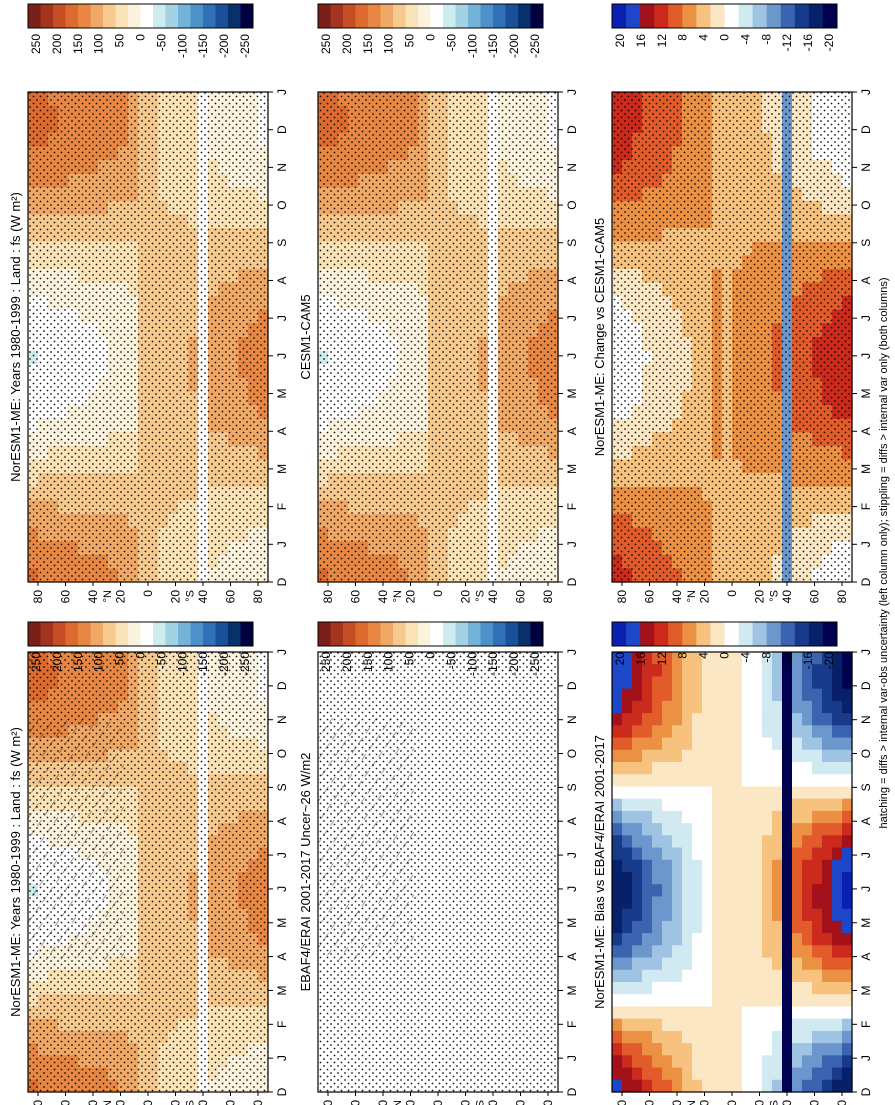  I want to click on colorbar-label: -150, so click(203, 46).